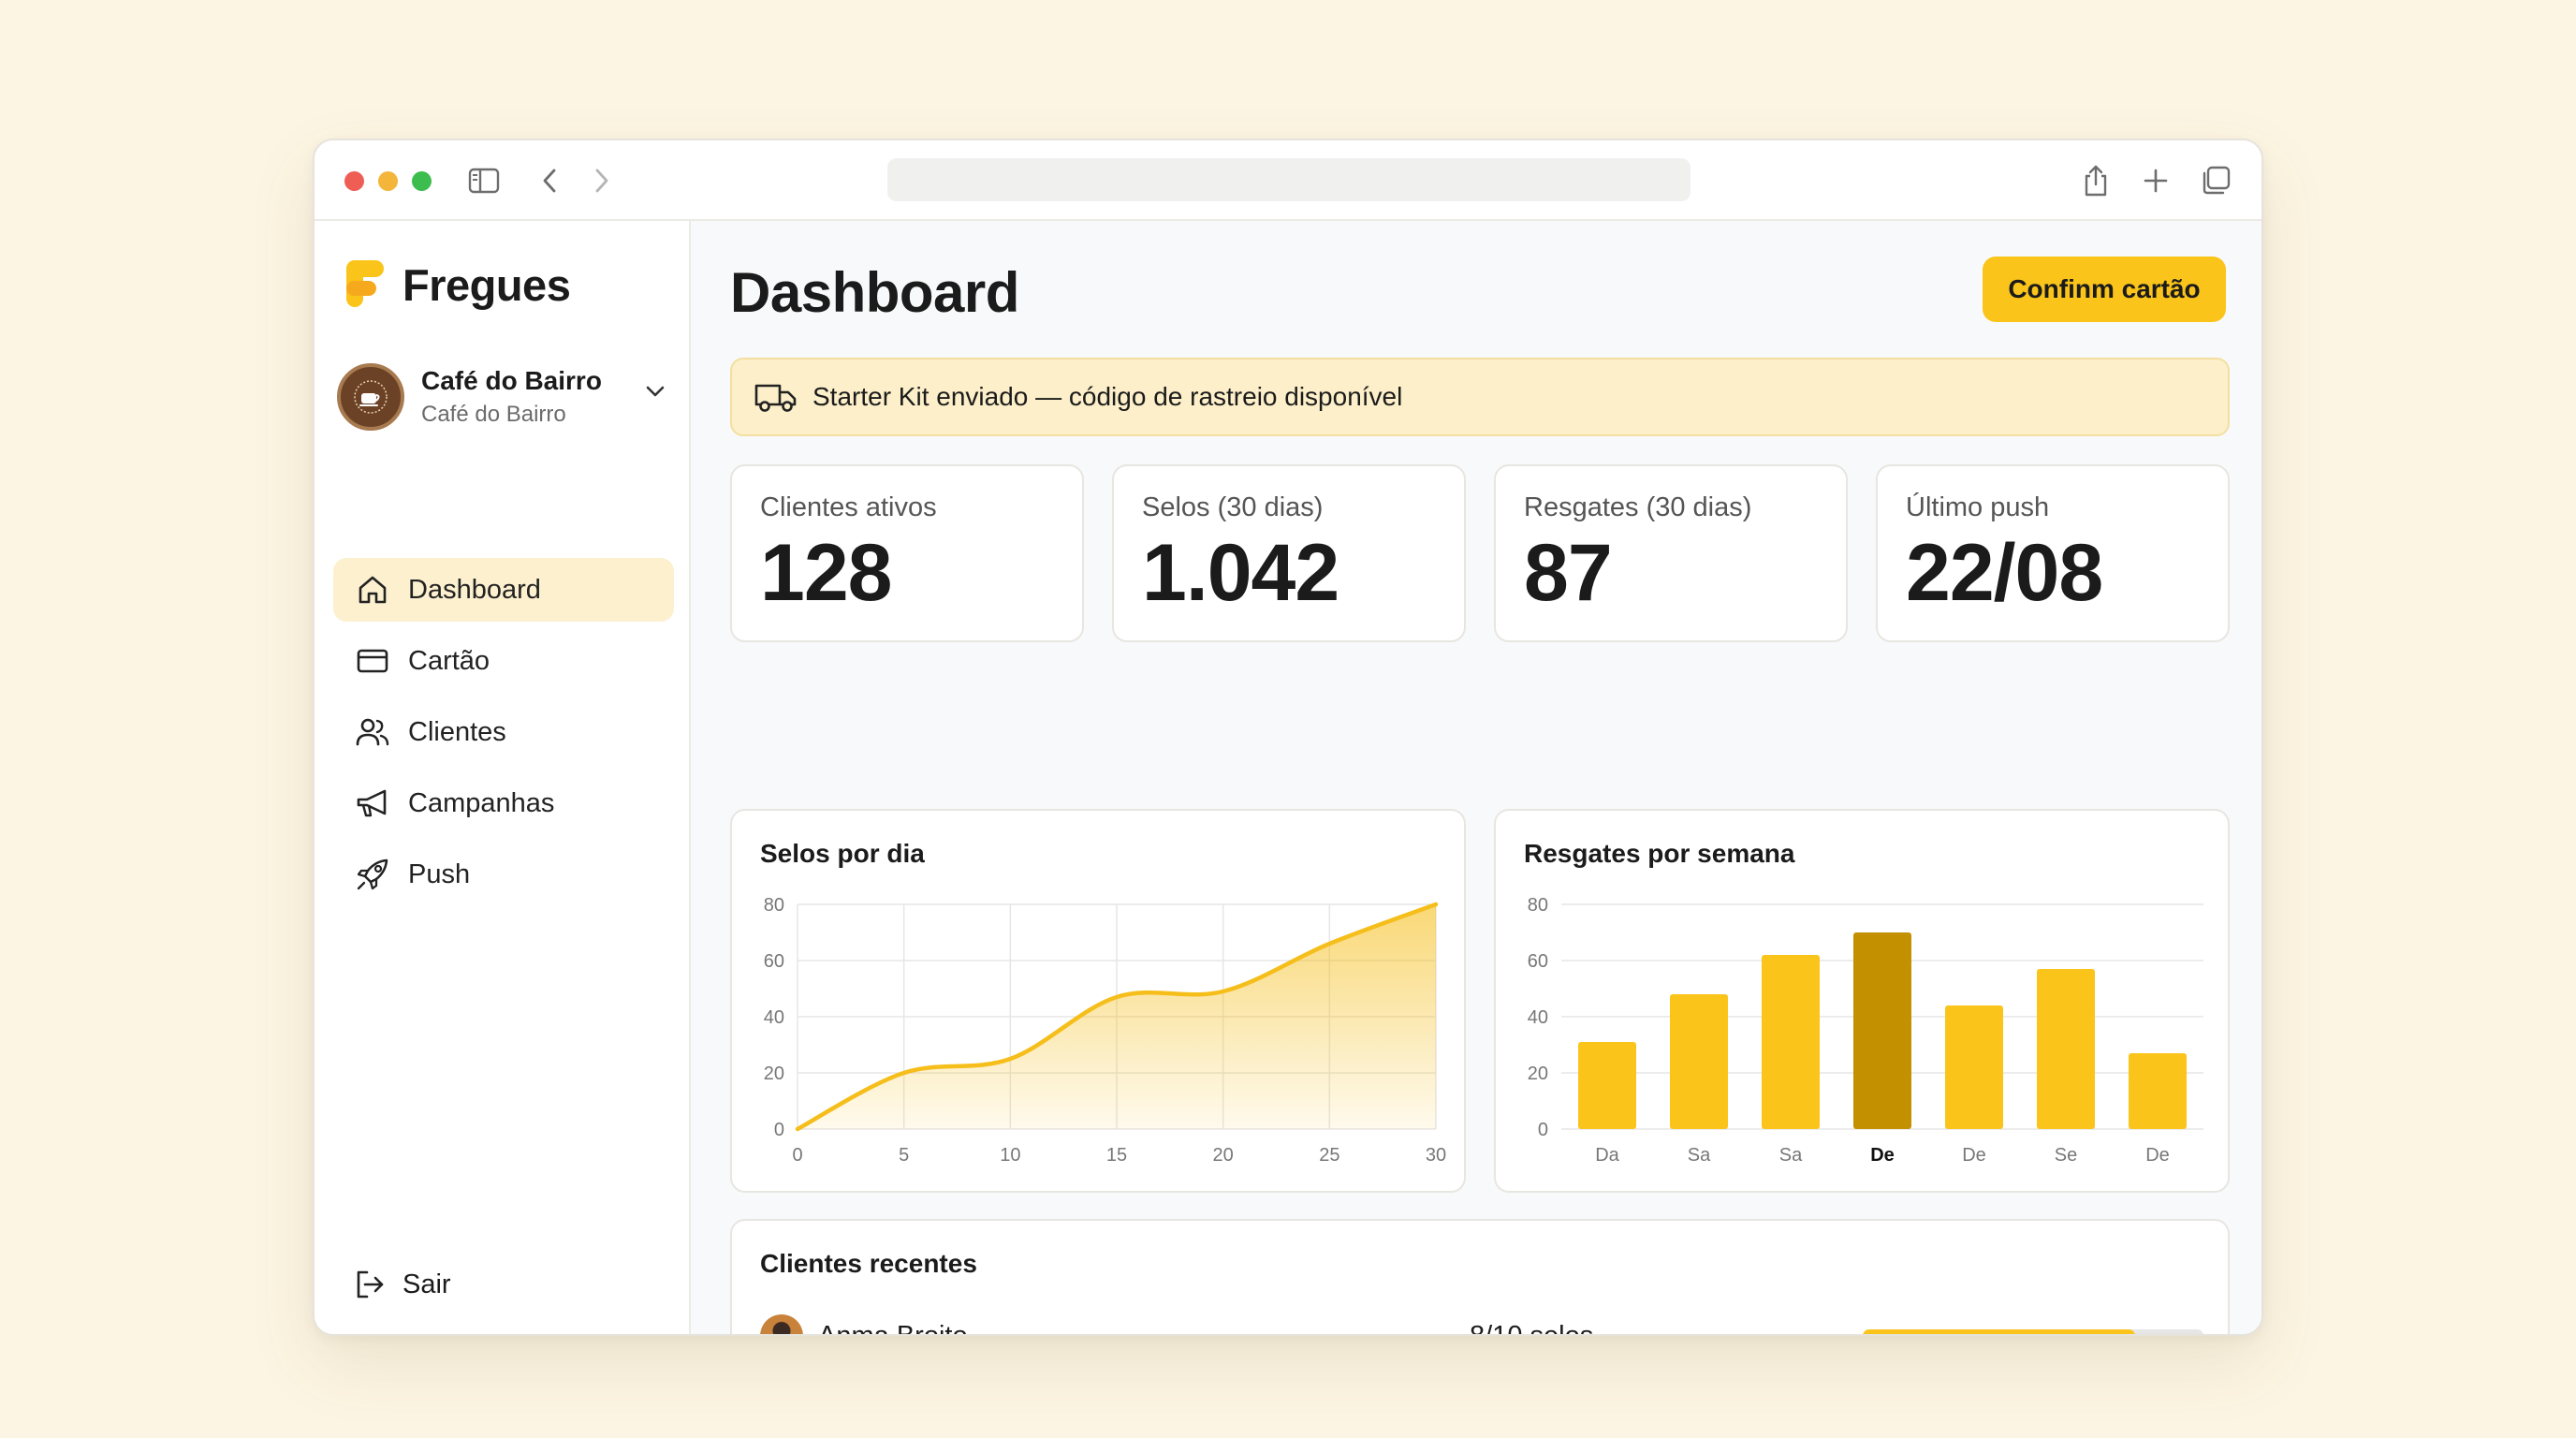  Describe the element at coordinates (1671, 553) in the screenshot. I see `stat-card-redemptions: Resgates (30 dias) 87` at that location.